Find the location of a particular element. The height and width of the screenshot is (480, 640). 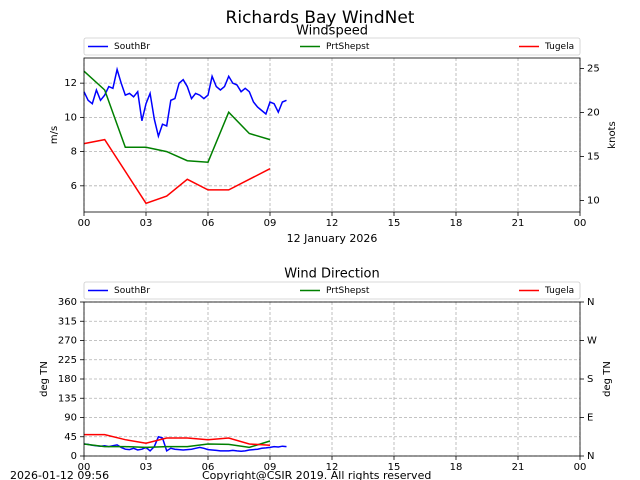

copyright: Copyright@CSIR 2019. All rights reserved is located at coordinates (316, 474).